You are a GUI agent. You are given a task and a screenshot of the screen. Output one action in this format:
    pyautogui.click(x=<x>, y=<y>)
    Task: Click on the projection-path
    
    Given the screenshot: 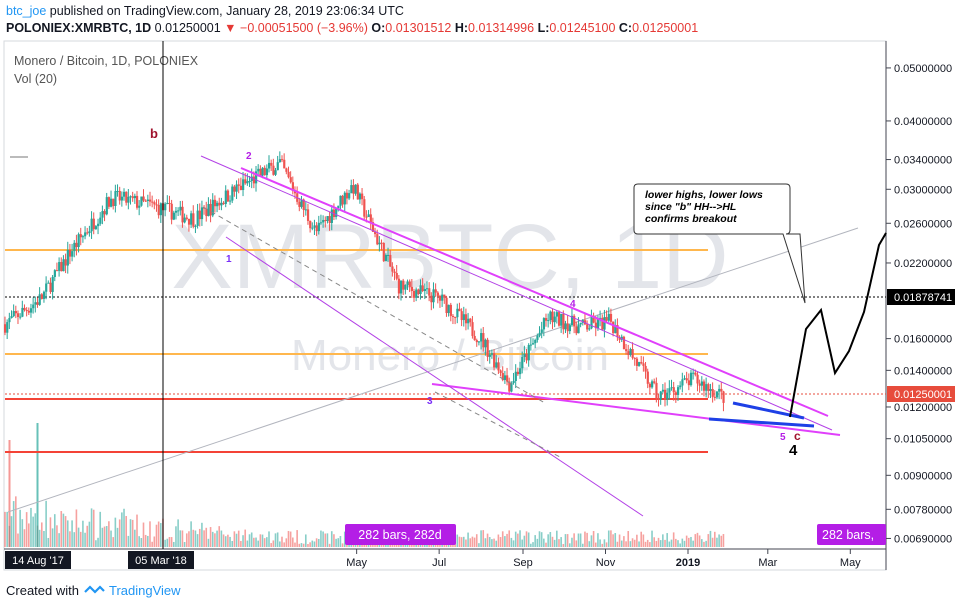 What is the action you would take?
    pyautogui.click(x=838, y=325)
    